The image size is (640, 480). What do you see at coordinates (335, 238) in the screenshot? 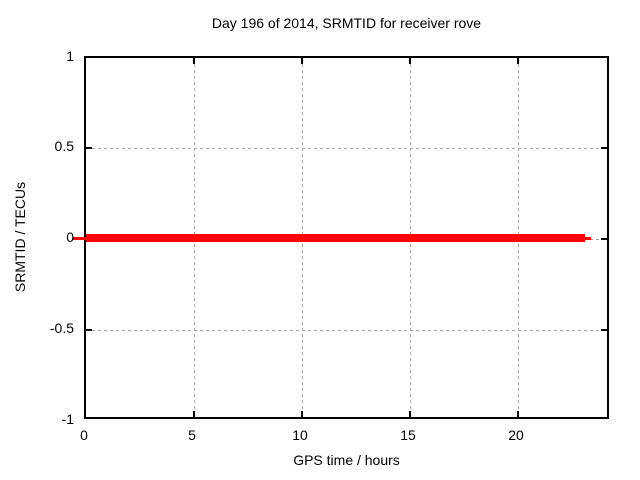
I see `srmtid-data-line` at bounding box center [335, 238].